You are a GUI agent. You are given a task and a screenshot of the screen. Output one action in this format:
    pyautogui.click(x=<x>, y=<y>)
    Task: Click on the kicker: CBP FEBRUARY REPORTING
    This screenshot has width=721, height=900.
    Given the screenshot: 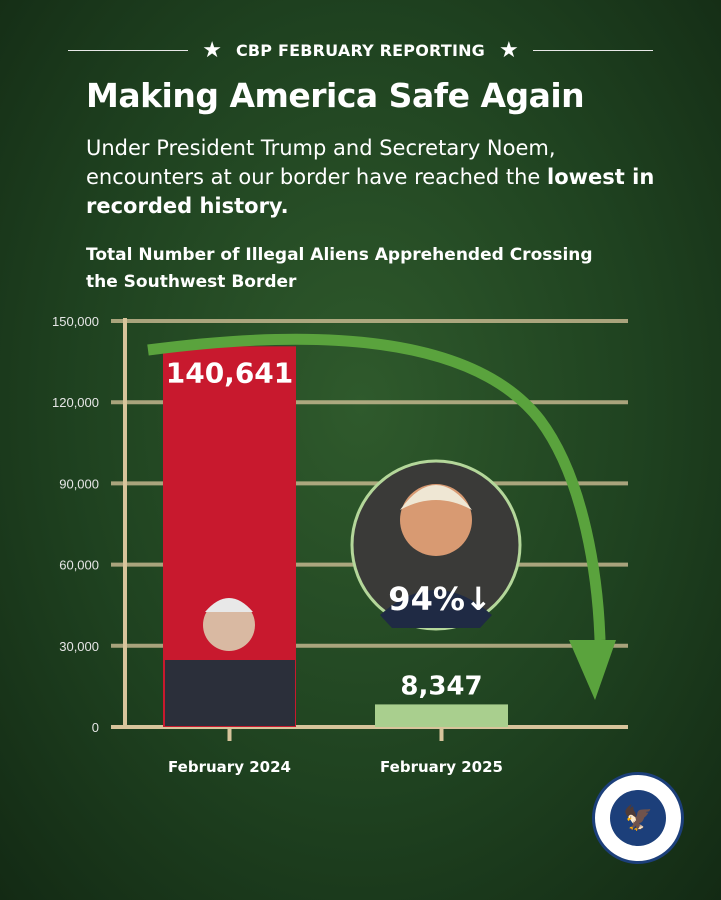 What is the action you would take?
    pyautogui.click(x=360, y=50)
    